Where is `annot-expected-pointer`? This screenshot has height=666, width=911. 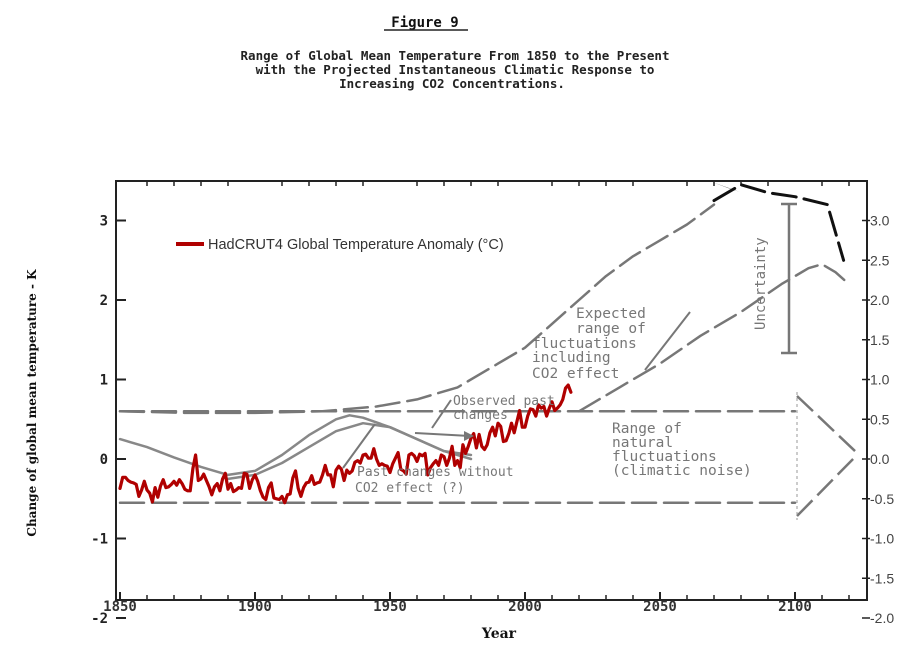 annot-expected-pointer is located at coordinates (667, 341).